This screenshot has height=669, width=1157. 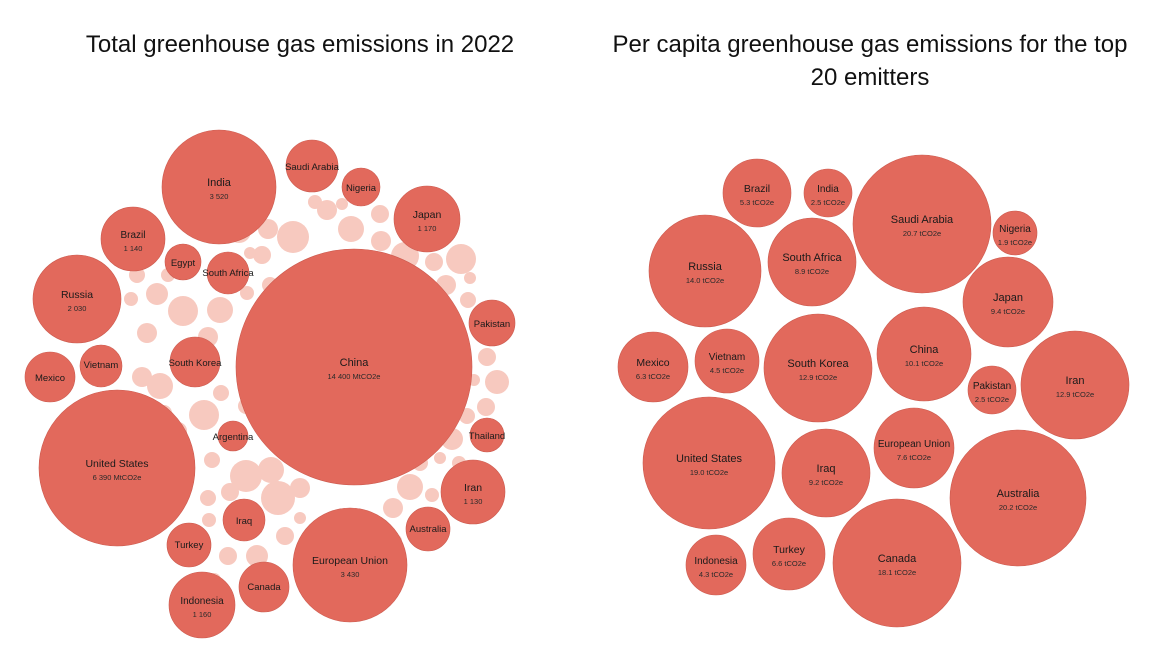 I want to click on bubble-value-russia-per-capita: 14.0 tCO2e, so click(x=705, y=280).